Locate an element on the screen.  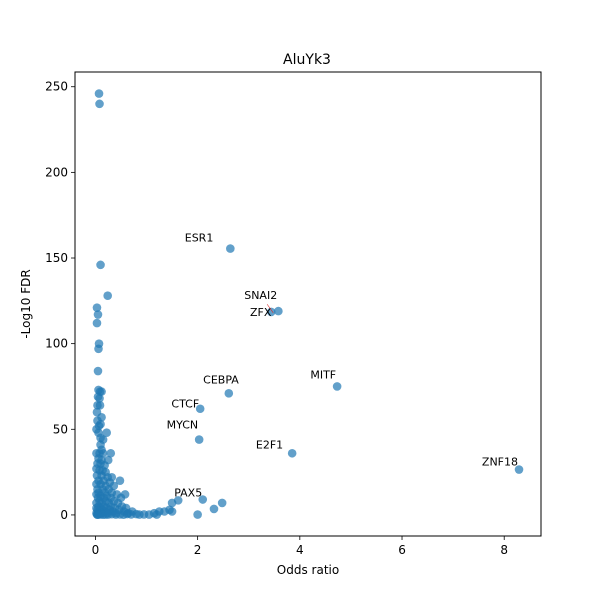
x-tick-label: 8 is located at coordinates (504, 550).